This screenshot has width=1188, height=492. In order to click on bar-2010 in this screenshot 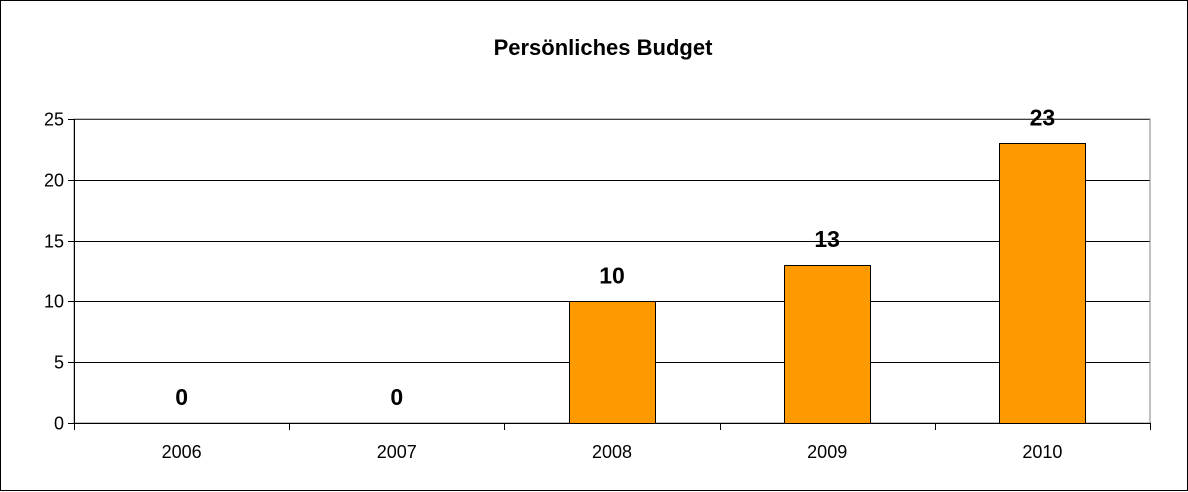, I will do `click(1042, 283)`.